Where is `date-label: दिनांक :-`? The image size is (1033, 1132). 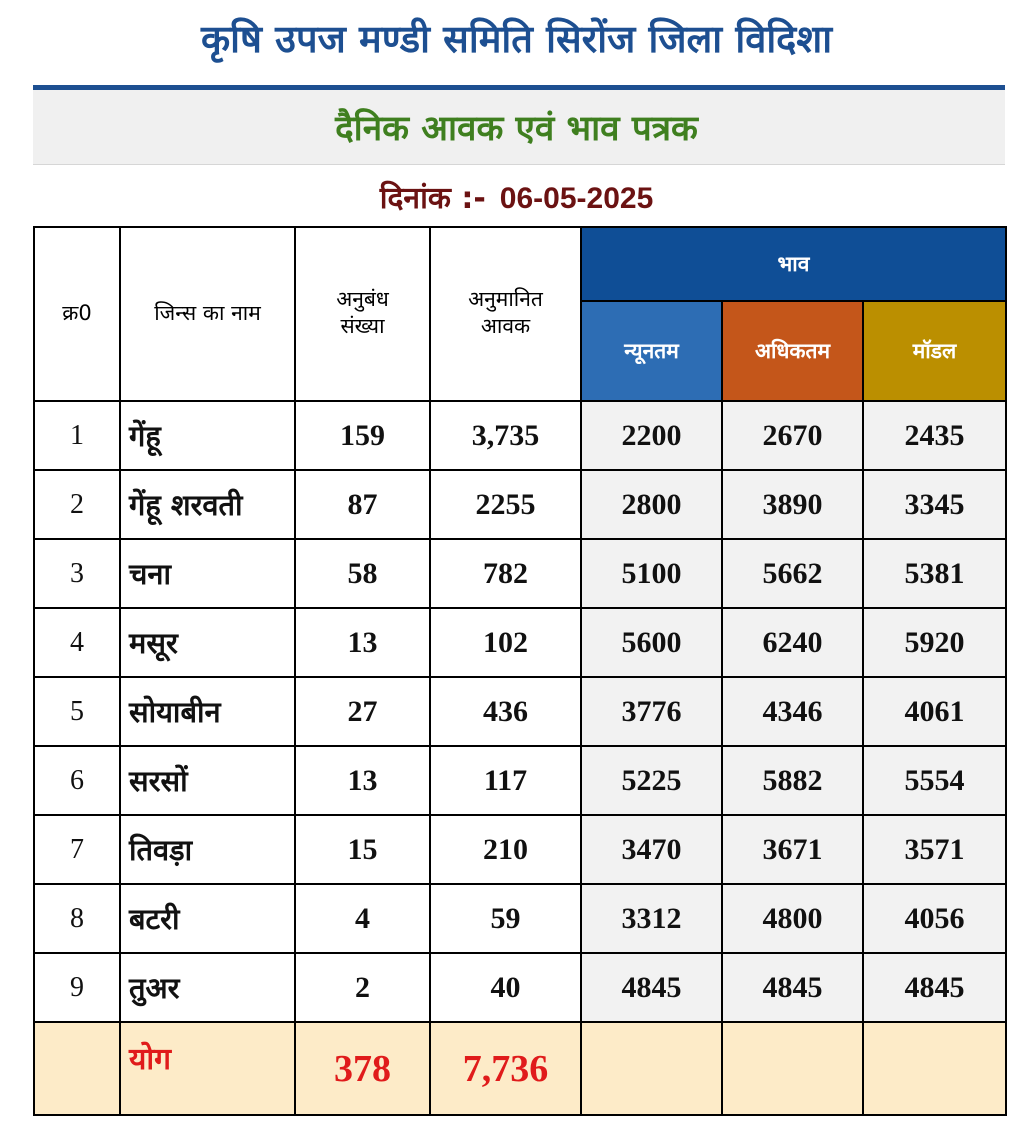 date-label: दिनांक :- is located at coordinates (432, 198).